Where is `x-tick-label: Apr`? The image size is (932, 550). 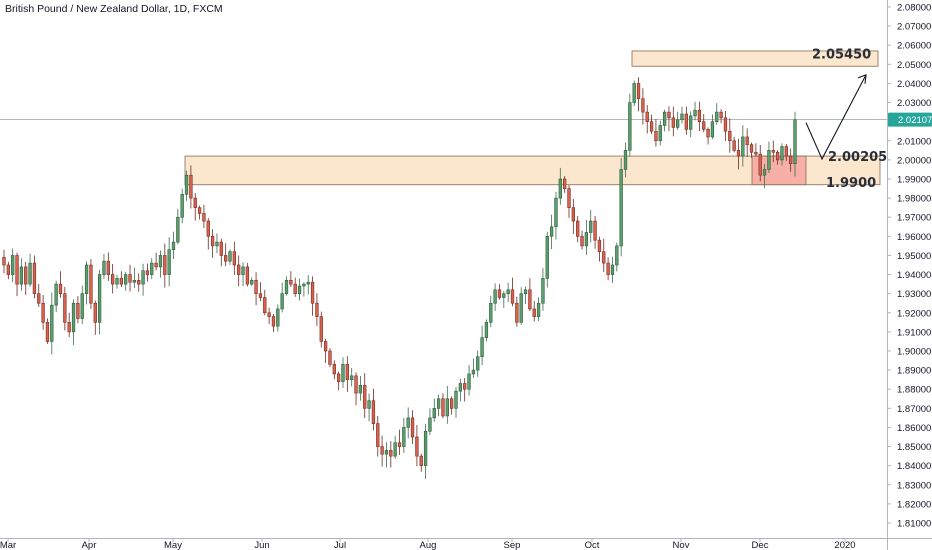
x-tick-label: Apr is located at coordinates (89, 545).